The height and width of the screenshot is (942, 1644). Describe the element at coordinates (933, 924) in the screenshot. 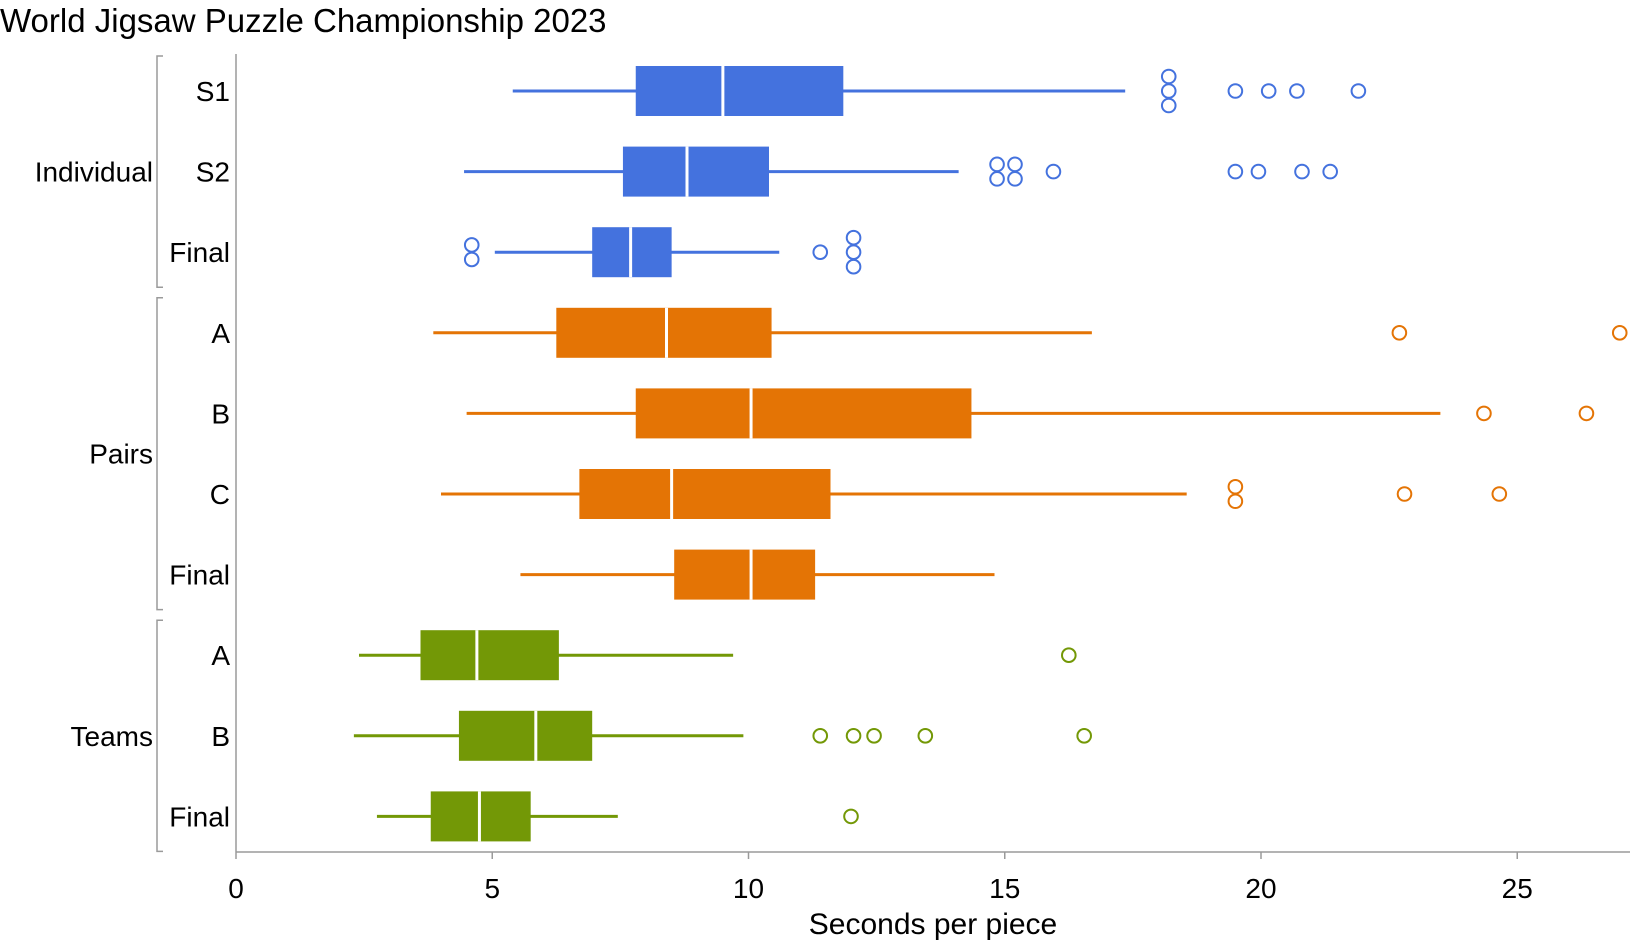

I see `x-axis-title: Seconds per piece` at that location.